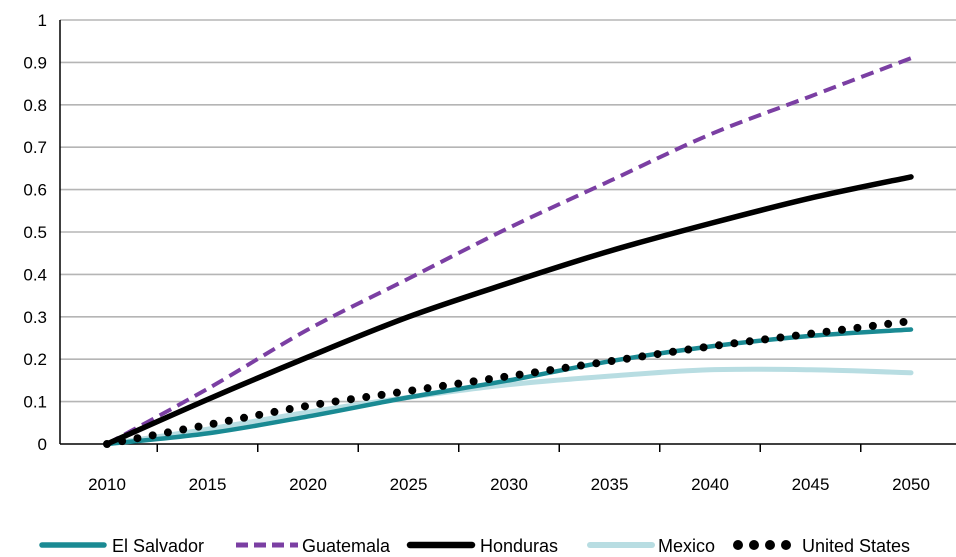  What do you see at coordinates (35, 317) in the screenshot?
I see `y-tick-label: 0.3` at bounding box center [35, 317].